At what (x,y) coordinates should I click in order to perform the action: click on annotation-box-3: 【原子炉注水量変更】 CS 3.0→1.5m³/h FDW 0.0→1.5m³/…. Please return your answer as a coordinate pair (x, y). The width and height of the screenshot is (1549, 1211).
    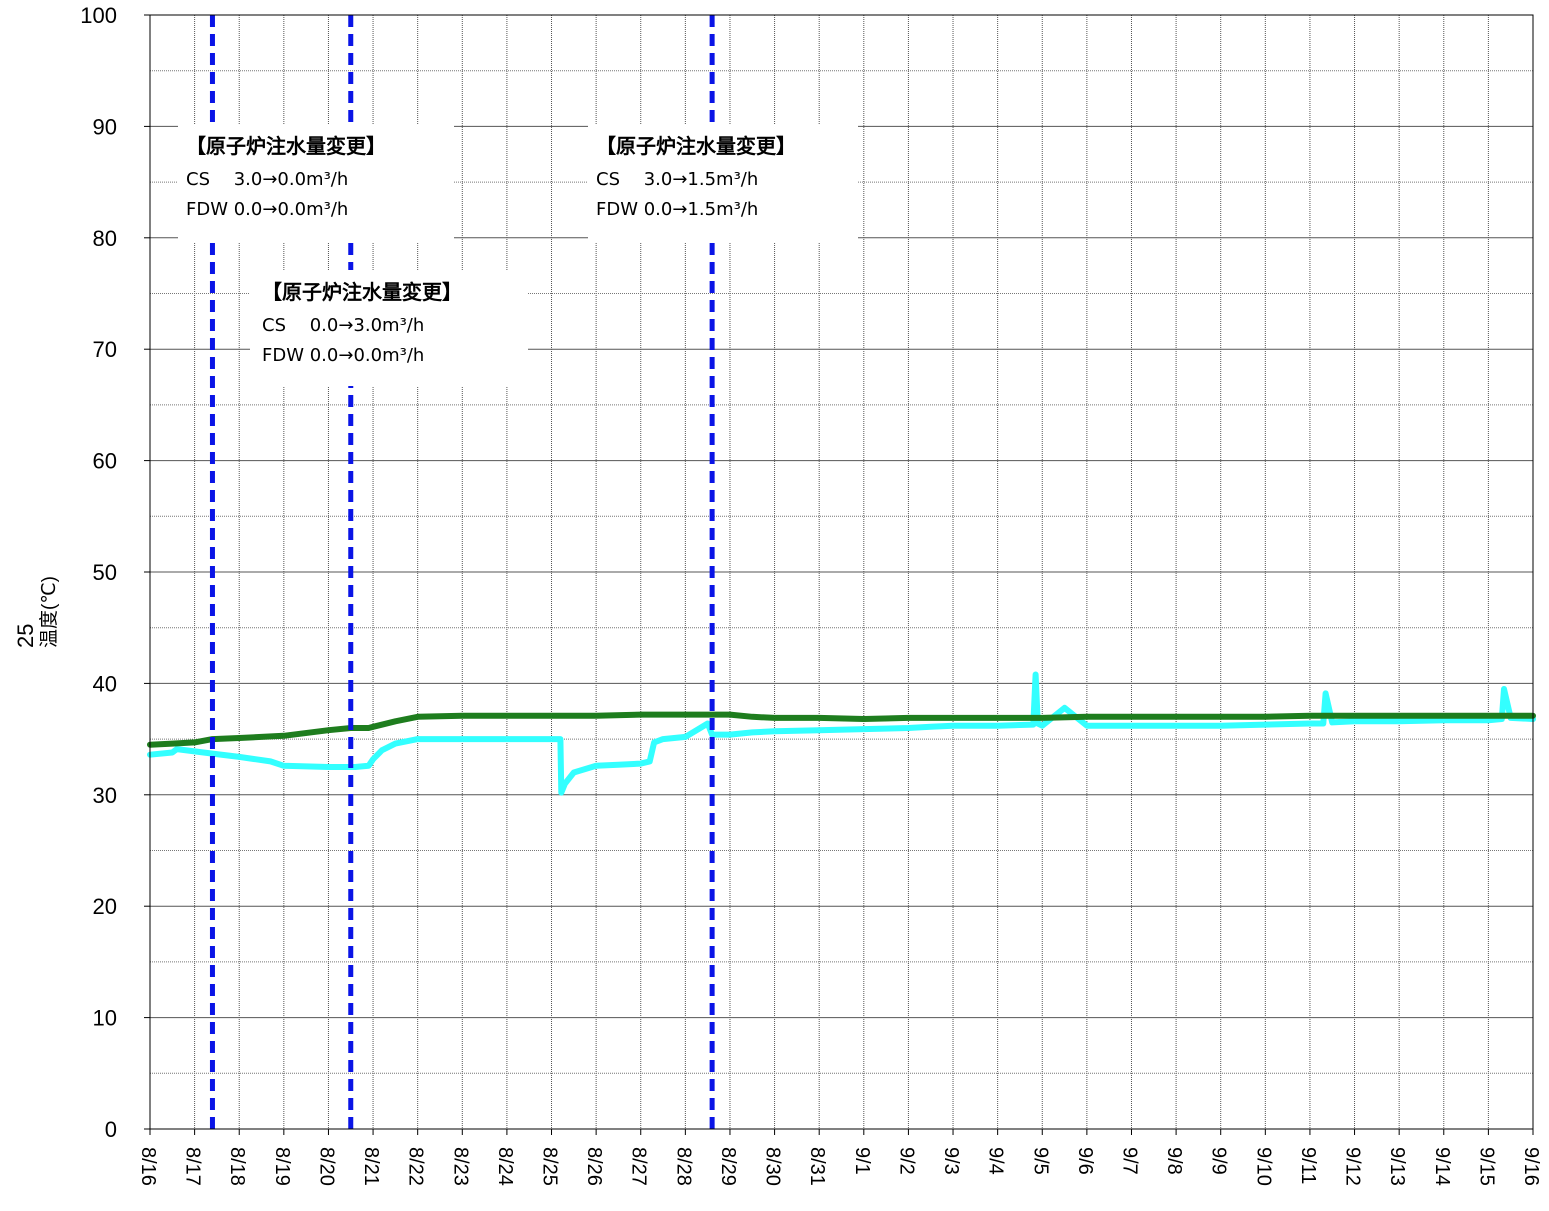
    Looking at the image, I should click on (723, 183).